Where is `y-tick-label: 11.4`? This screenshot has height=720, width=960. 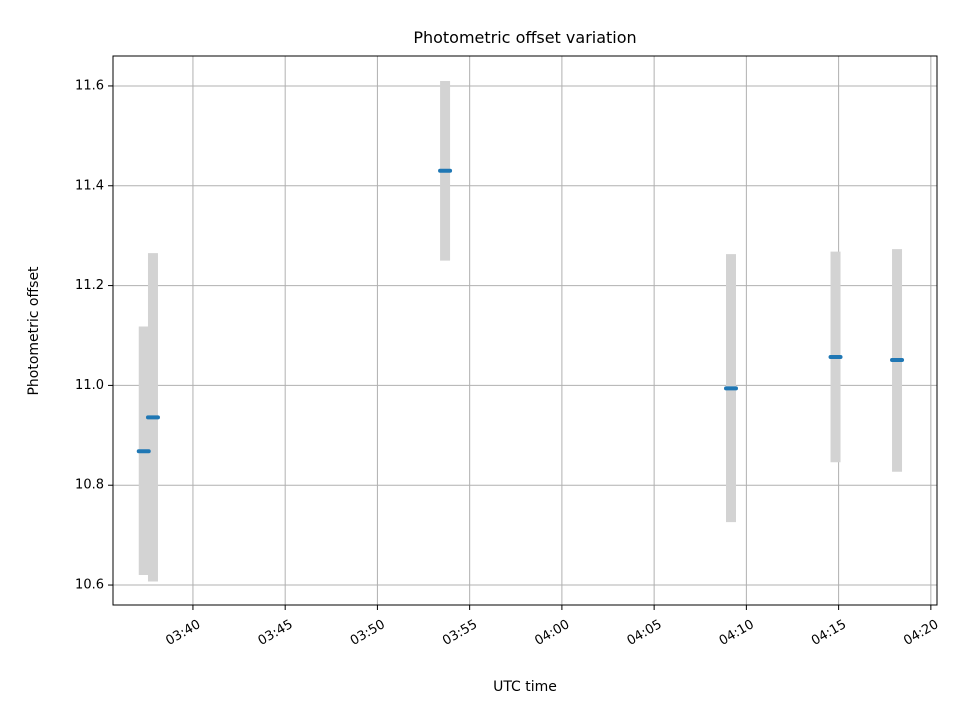 y-tick-label: 11.4 is located at coordinates (89, 185).